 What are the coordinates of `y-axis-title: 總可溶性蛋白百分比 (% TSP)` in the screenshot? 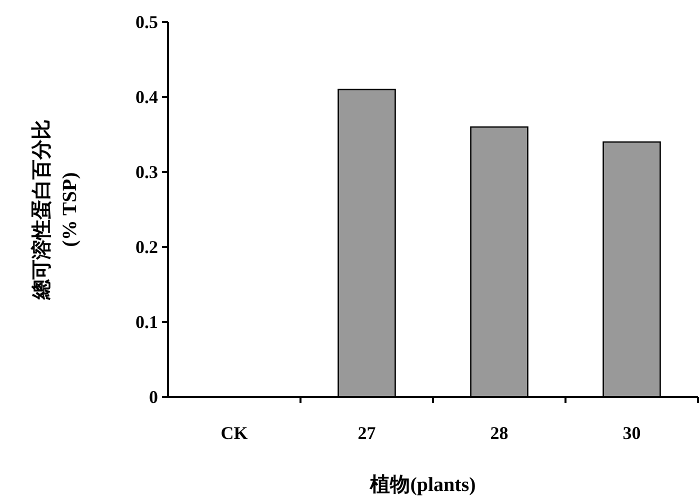 It's located at (55, 210).